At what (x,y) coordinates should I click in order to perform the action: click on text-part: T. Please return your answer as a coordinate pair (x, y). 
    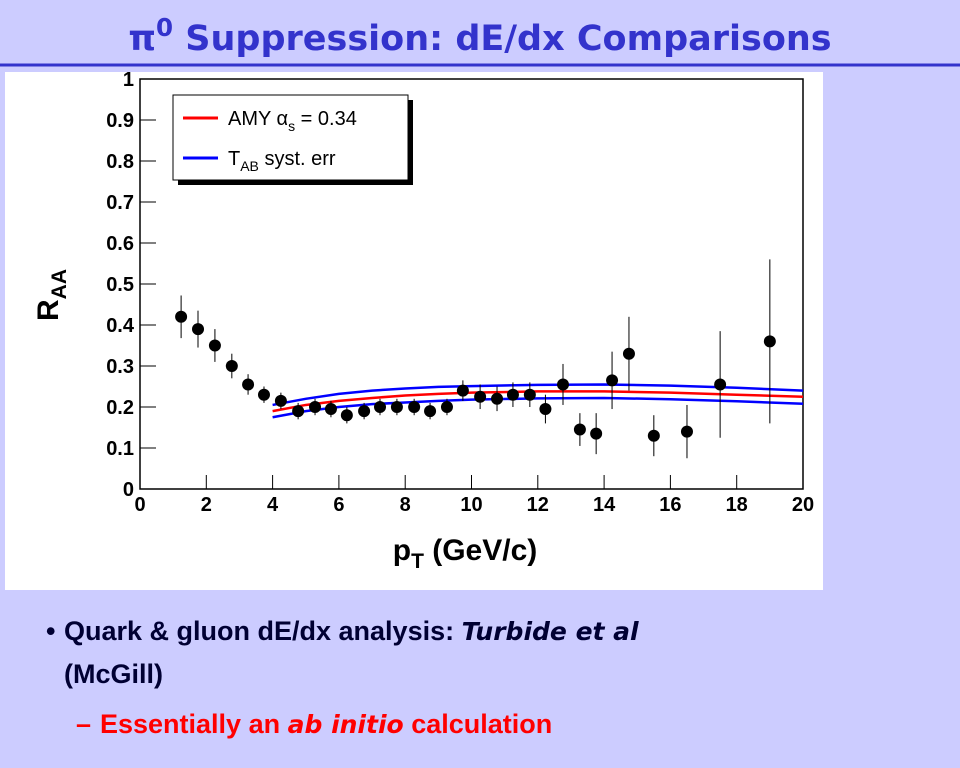
    Looking at the image, I should click on (234, 159).